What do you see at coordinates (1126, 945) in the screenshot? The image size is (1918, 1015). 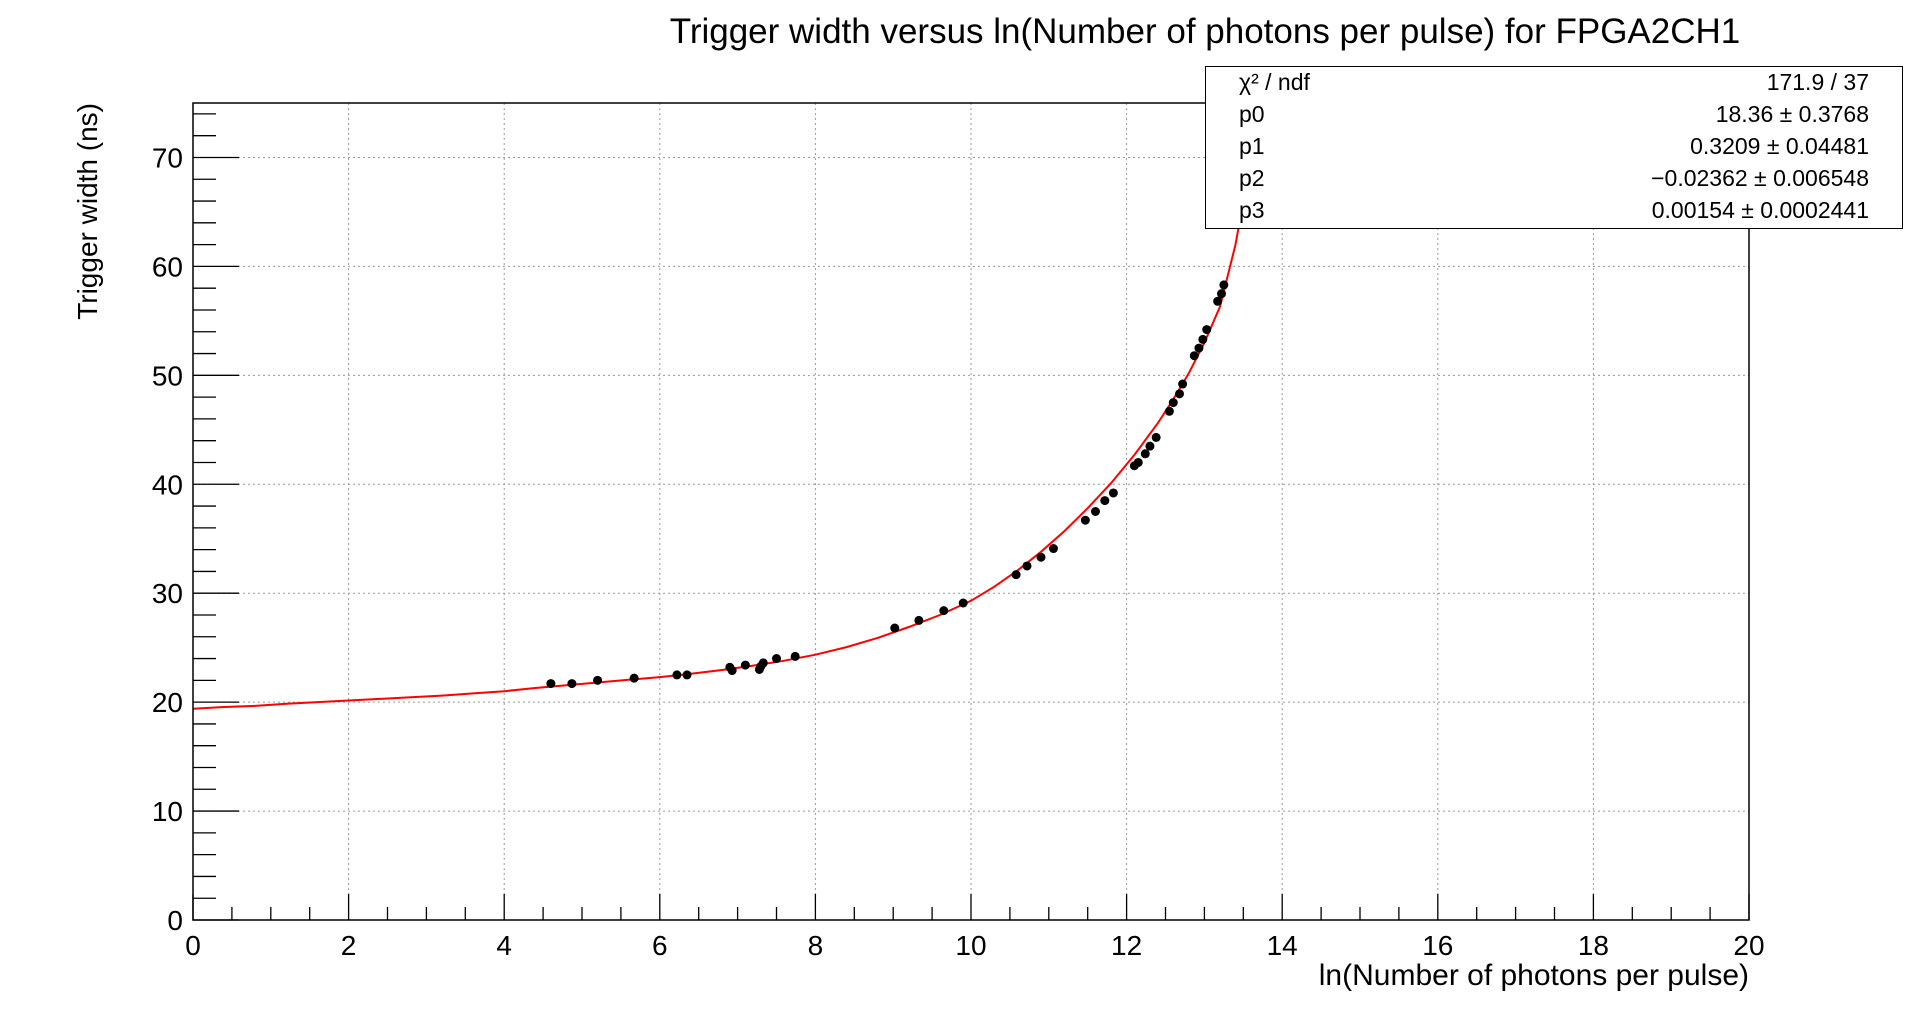 I see `x-tick-label: 12` at bounding box center [1126, 945].